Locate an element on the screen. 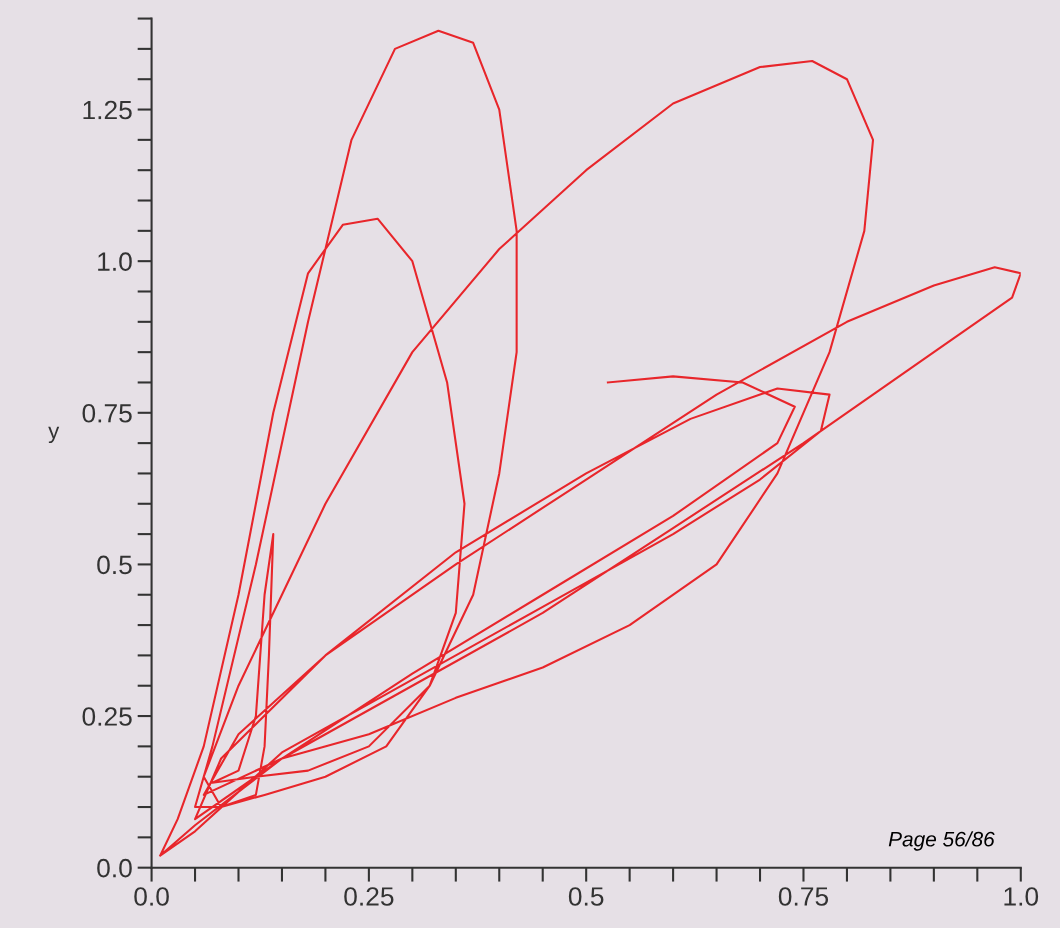 This screenshot has width=1060, height=928. x-tick-label: 0.25 is located at coordinates (369, 896).